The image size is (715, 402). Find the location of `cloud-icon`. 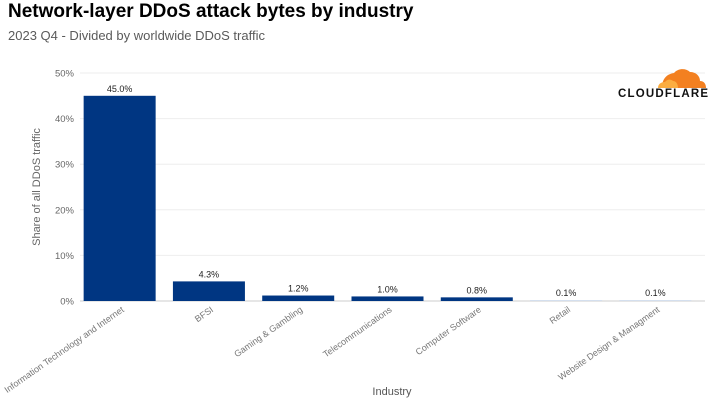

cloud-icon is located at coordinates (682, 78).